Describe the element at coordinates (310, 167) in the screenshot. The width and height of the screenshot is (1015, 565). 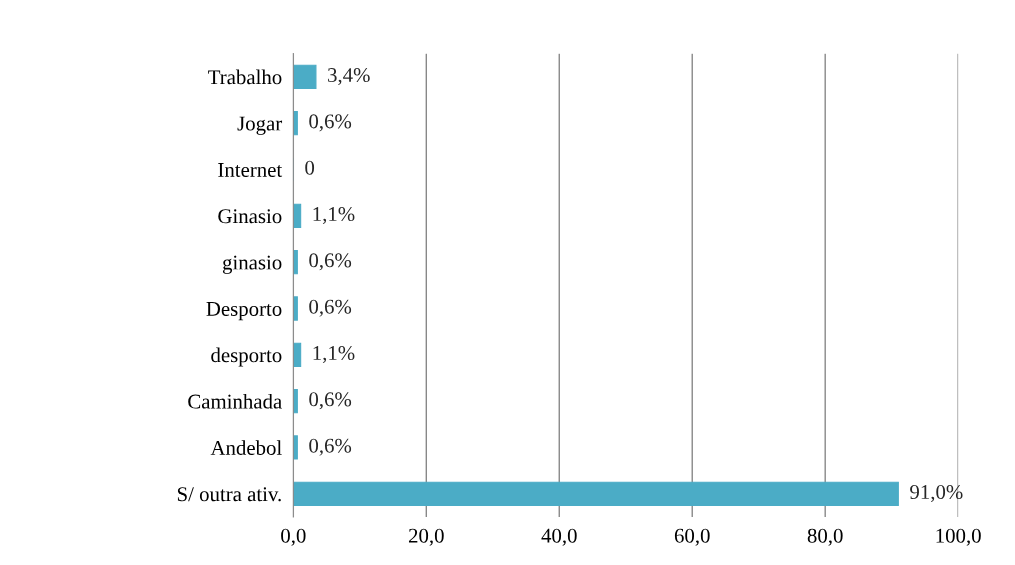
I see `data-label: 0` at that location.